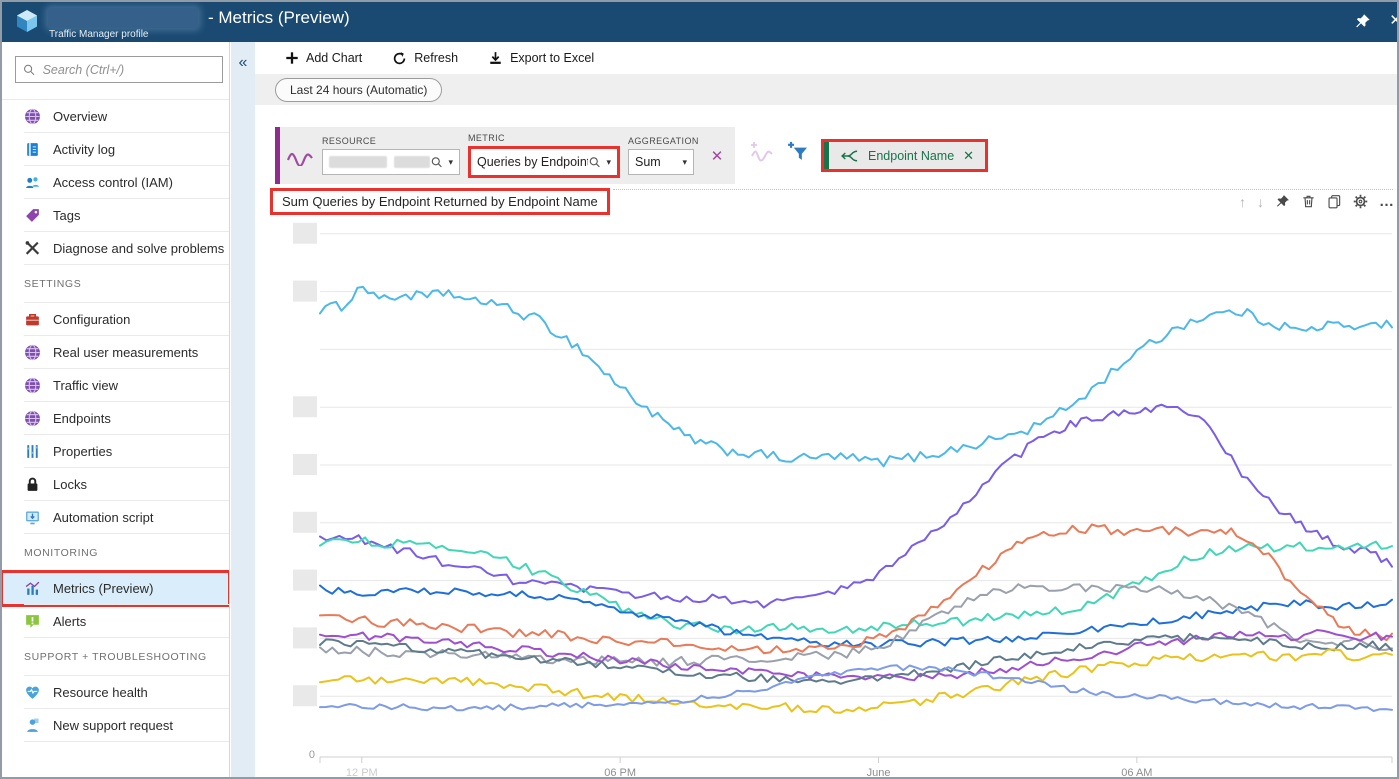 This screenshot has height=779, width=1399. I want to click on close-blade-icon: ✕, so click(1393, 20).